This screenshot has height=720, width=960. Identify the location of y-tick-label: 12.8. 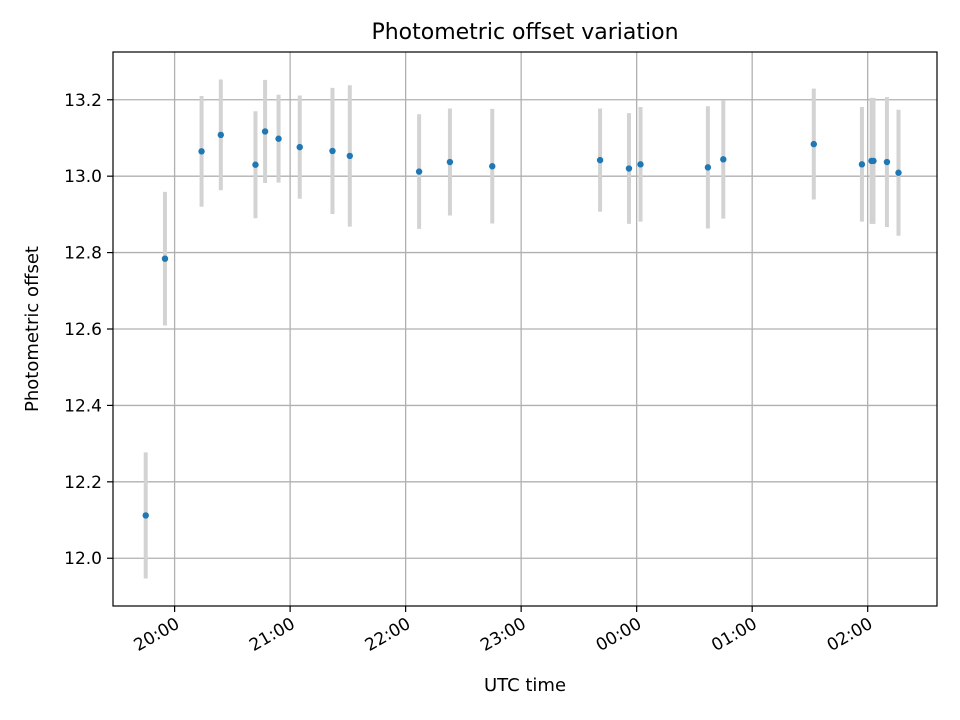
(83, 254).